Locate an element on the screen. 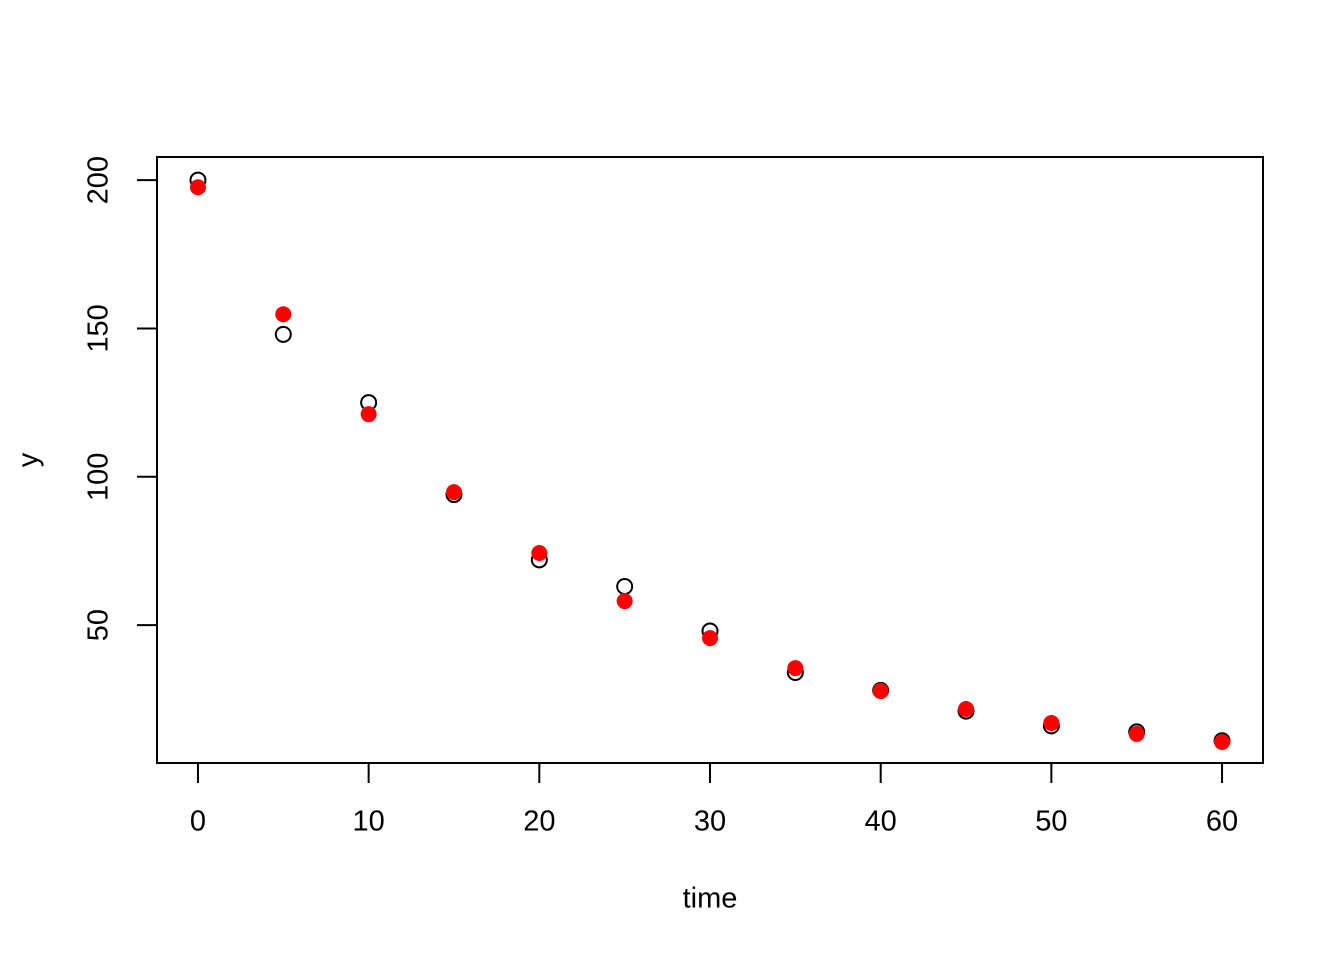  x-tick-label: 10 is located at coordinates (369, 822).